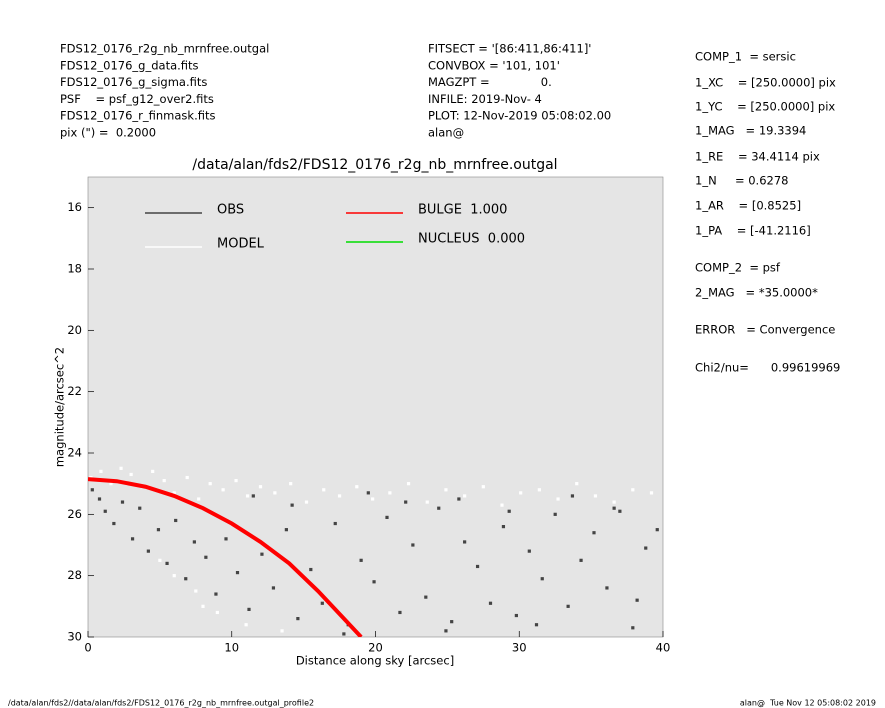 The height and width of the screenshot is (708, 885). I want to click on header-line: FDS12_0176_r2g_nb_mrnfree.outgal, so click(164, 49).